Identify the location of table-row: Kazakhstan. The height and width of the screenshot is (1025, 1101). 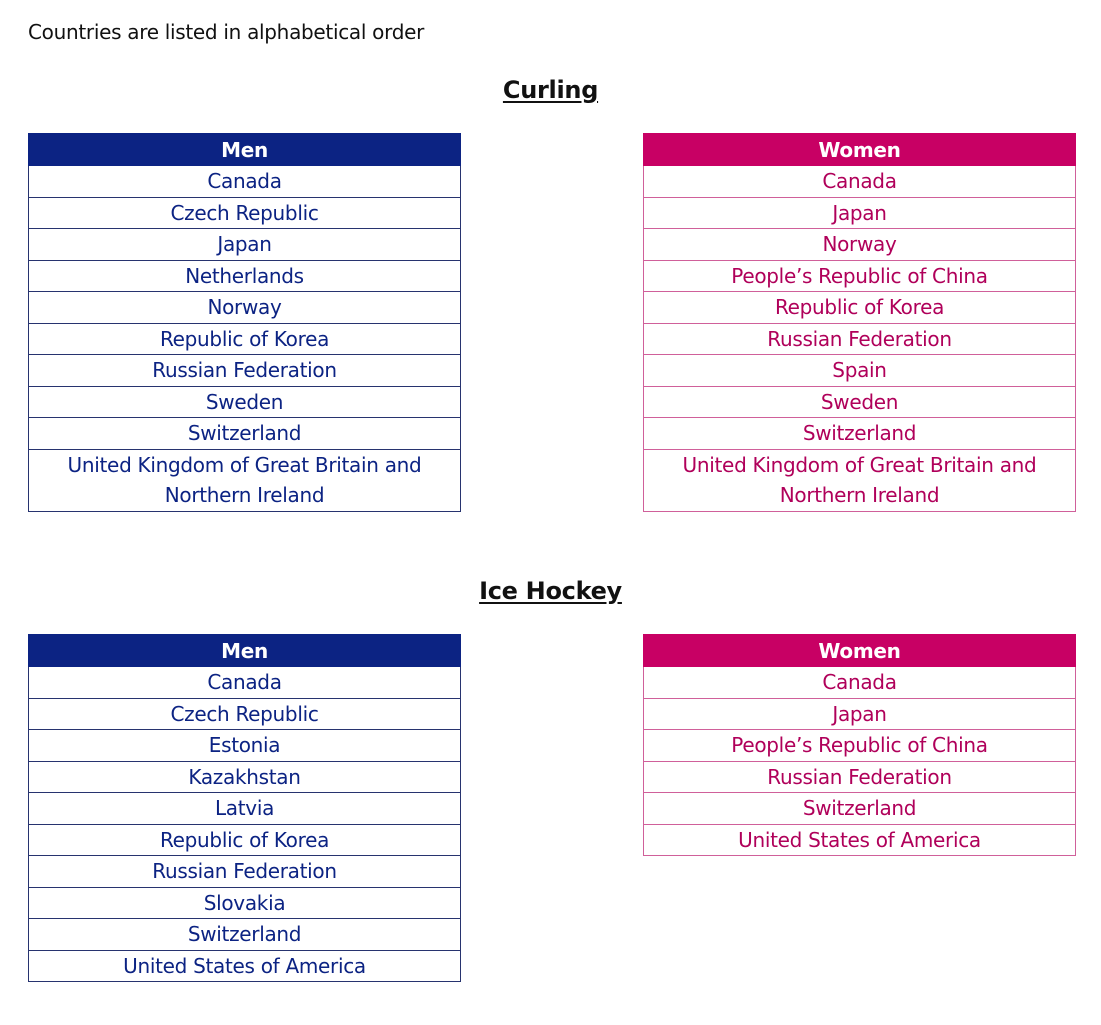
(244, 776).